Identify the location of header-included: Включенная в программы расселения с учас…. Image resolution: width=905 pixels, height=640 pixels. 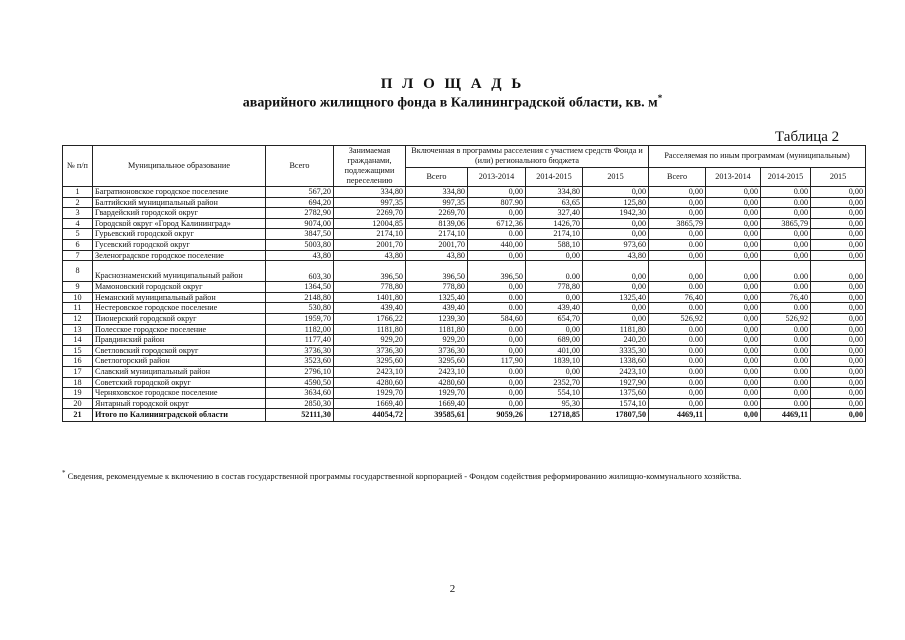
(527, 156).